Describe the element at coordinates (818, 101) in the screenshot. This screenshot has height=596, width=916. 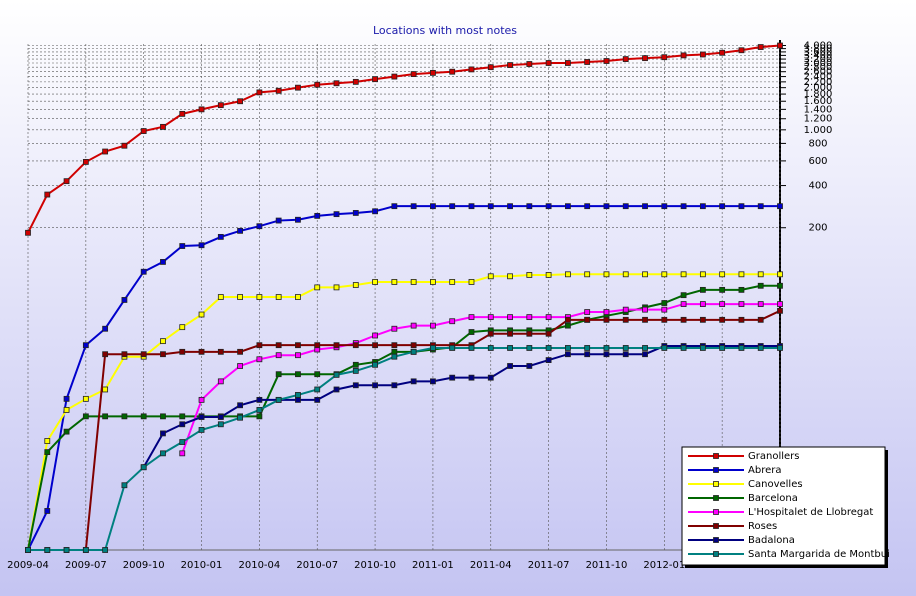
I see `y-tick-label: 1.600` at that location.